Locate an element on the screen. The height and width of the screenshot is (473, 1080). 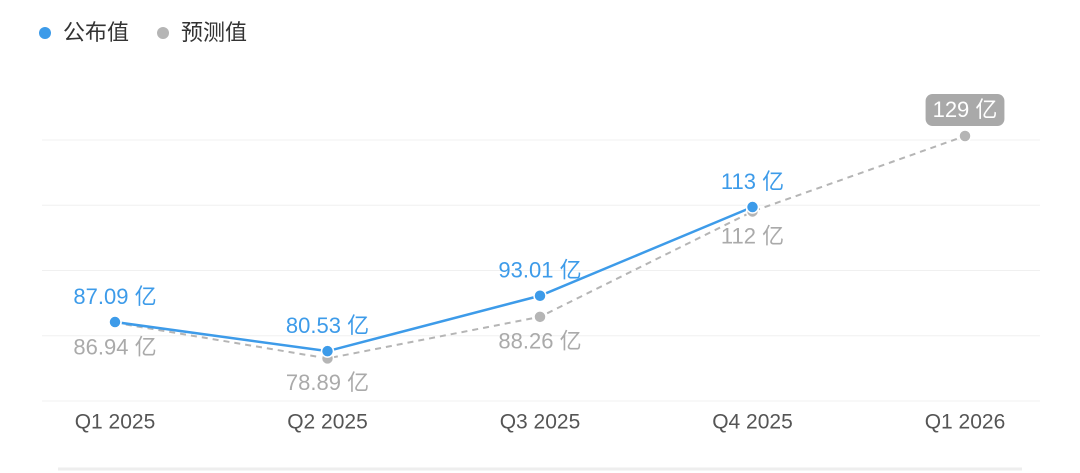
x-tick-label: Q2 2025 is located at coordinates (327, 422).